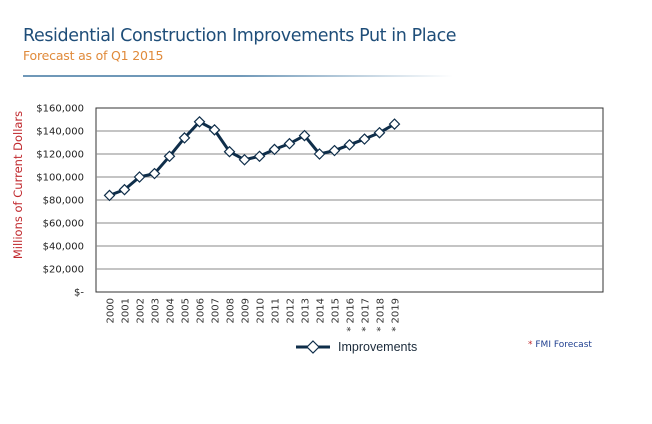  Describe the element at coordinates (313, 347) in the screenshot. I see `legend-diamond-line-icon` at that location.